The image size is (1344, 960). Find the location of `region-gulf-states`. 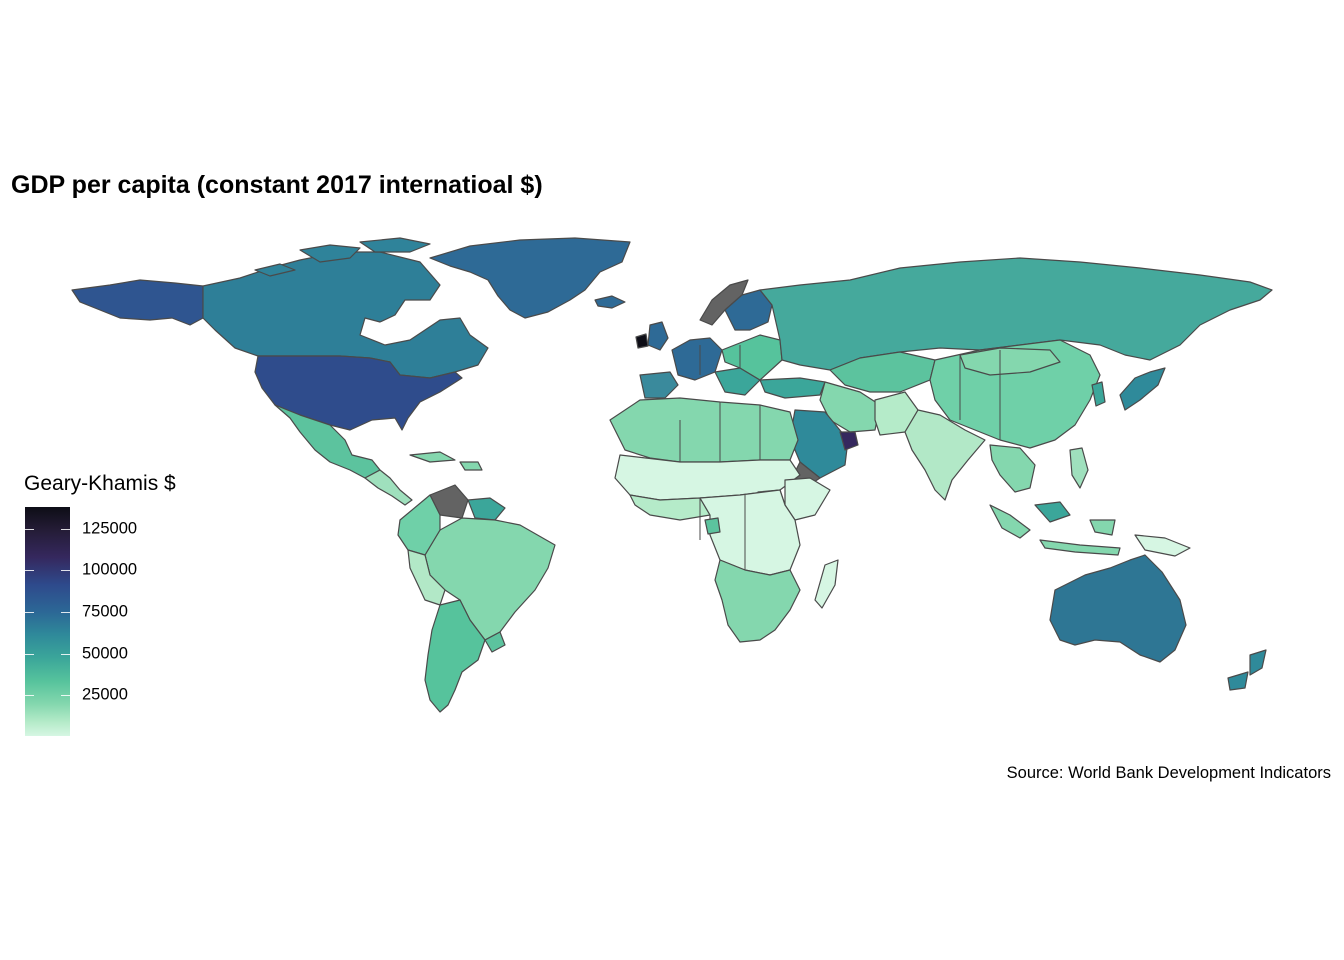

region-gulf-states is located at coordinates (849, 441).